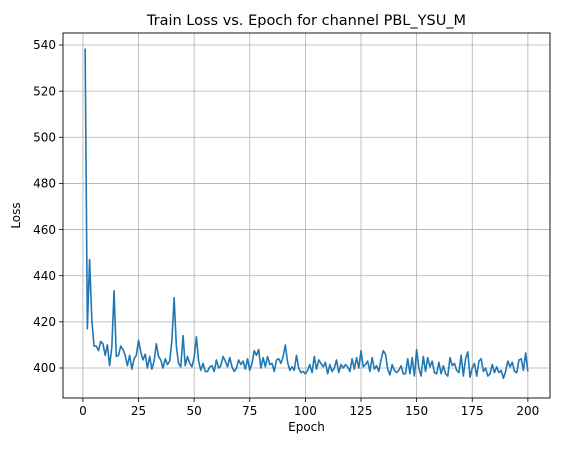 This screenshot has height=455, width=571. I want to click on x-tick-label: 200, so click(527, 411).